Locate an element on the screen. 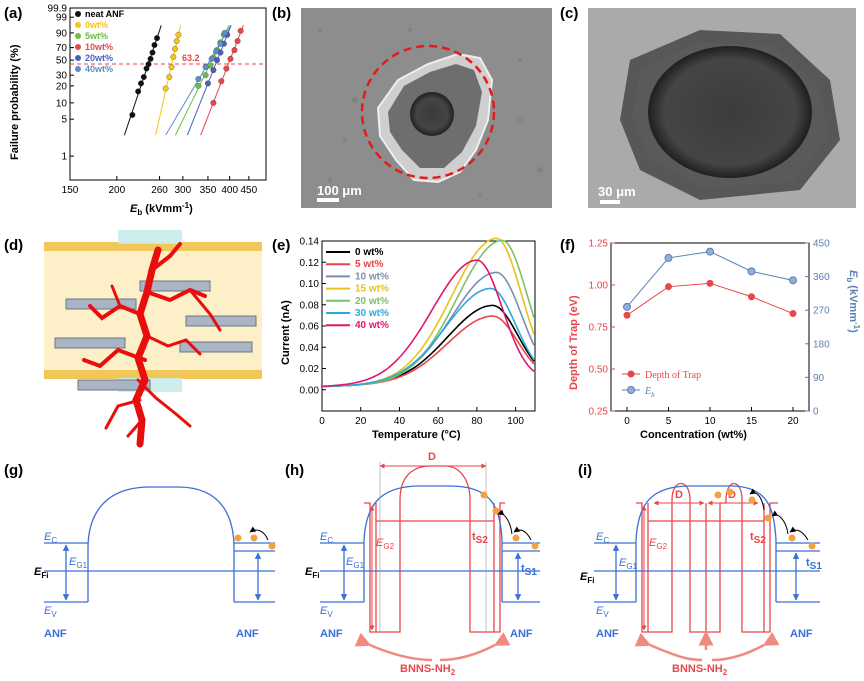 The height and width of the screenshot is (681, 864). a-ytick-label: 50 is located at coordinates (62, 61).